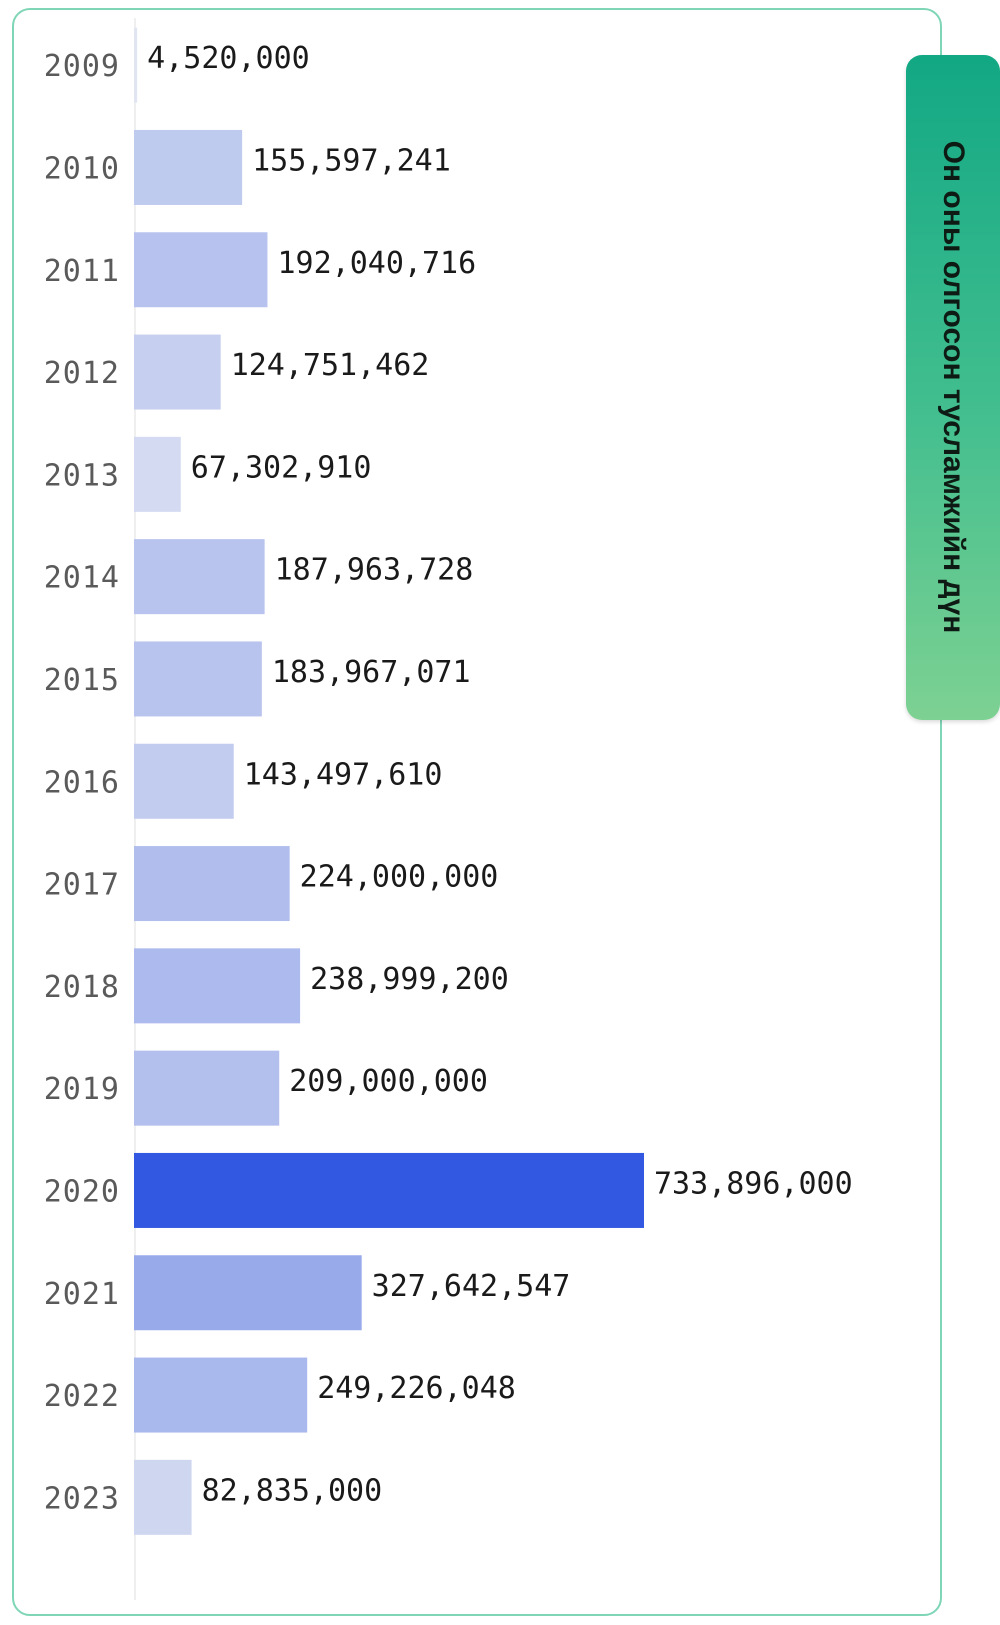 Image resolution: width=1000 pixels, height=1625 pixels. I want to click on bar-2019, so click(207, 1088).